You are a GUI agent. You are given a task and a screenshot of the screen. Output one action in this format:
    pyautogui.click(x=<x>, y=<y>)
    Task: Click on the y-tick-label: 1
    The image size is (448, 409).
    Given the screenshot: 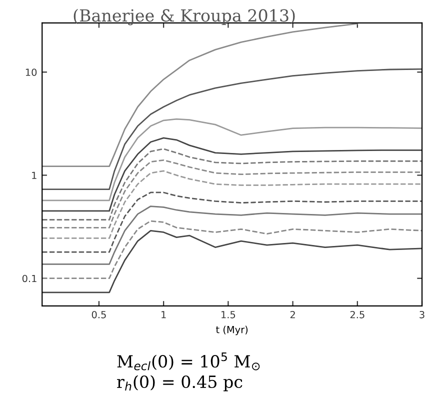 What is the action you would take?
    pyautogui.click(x=34, y=175)
    